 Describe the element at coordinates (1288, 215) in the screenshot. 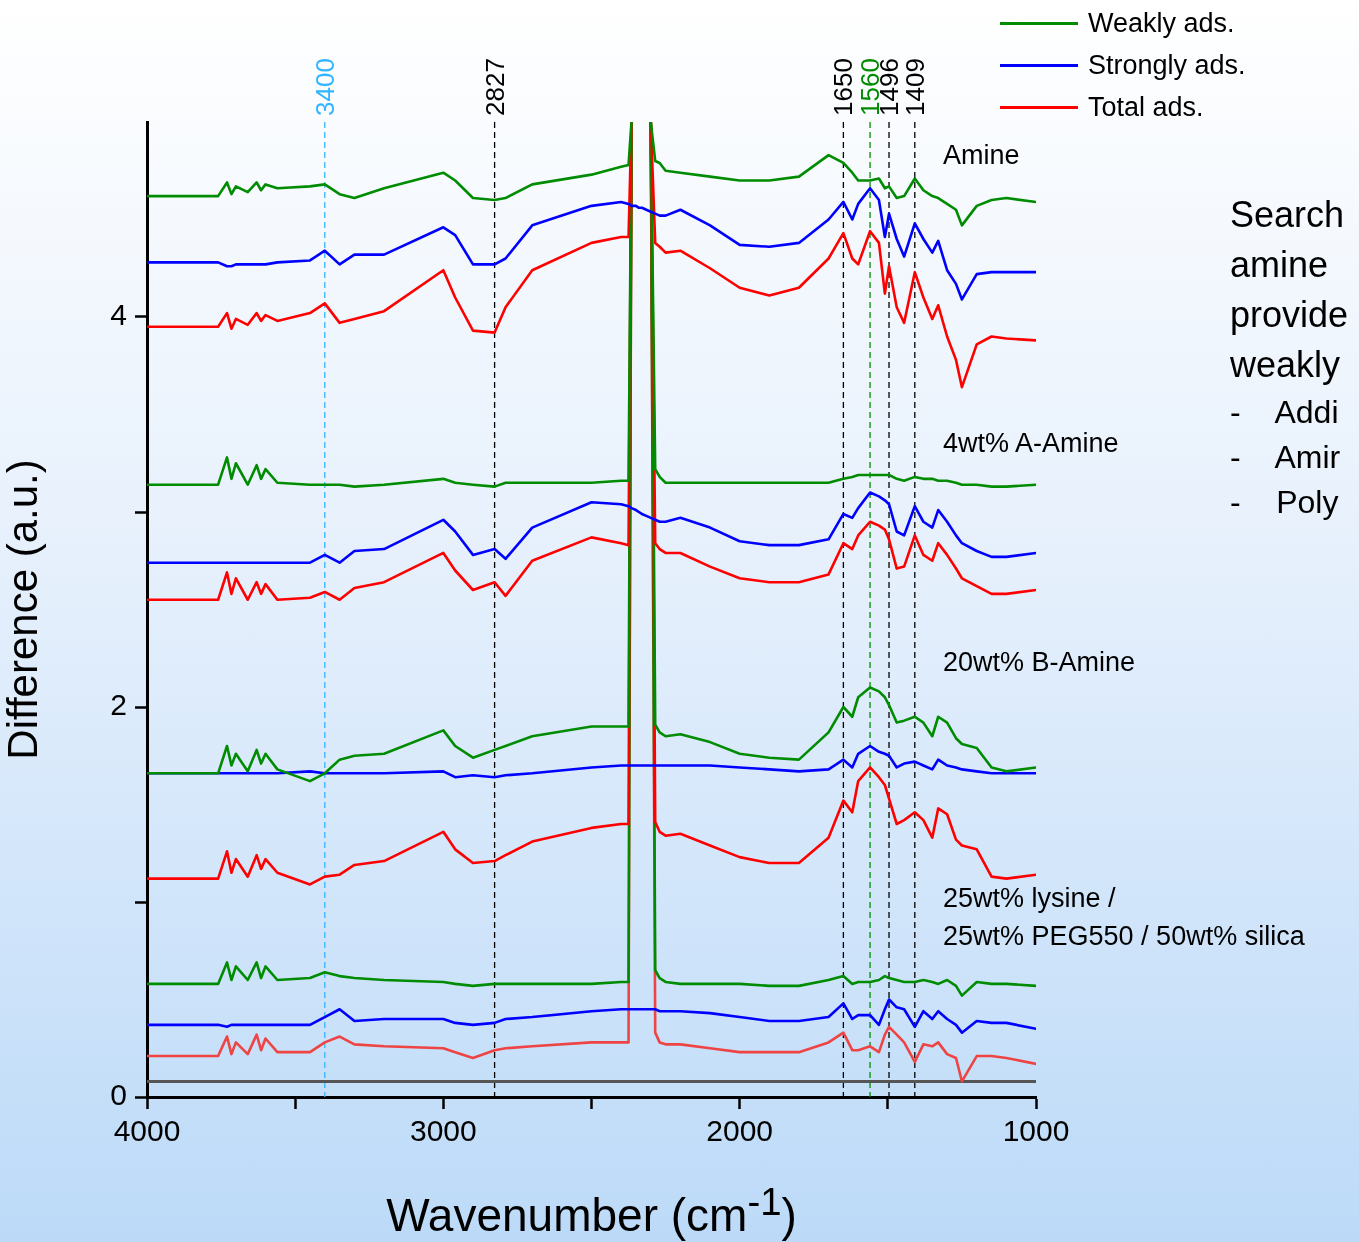

I see `text: Search` at that location.